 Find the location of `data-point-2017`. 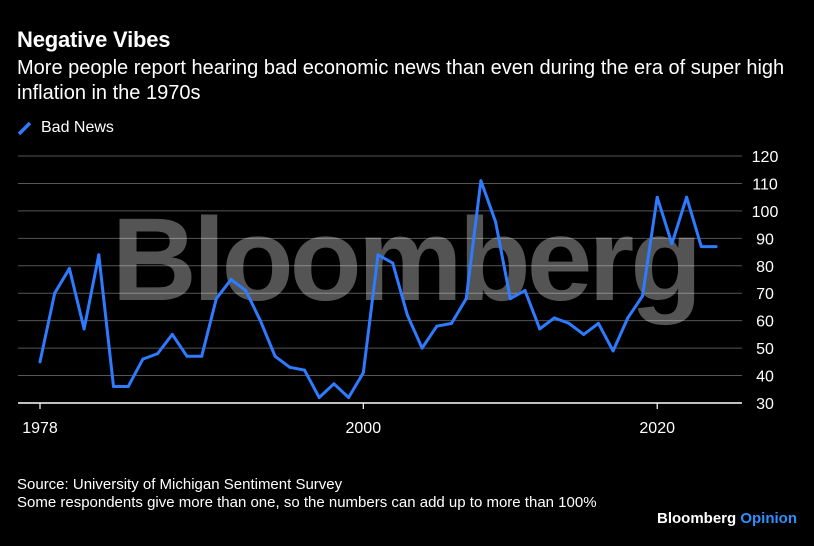

data-point-2017 is located at coordinates (613, 351).